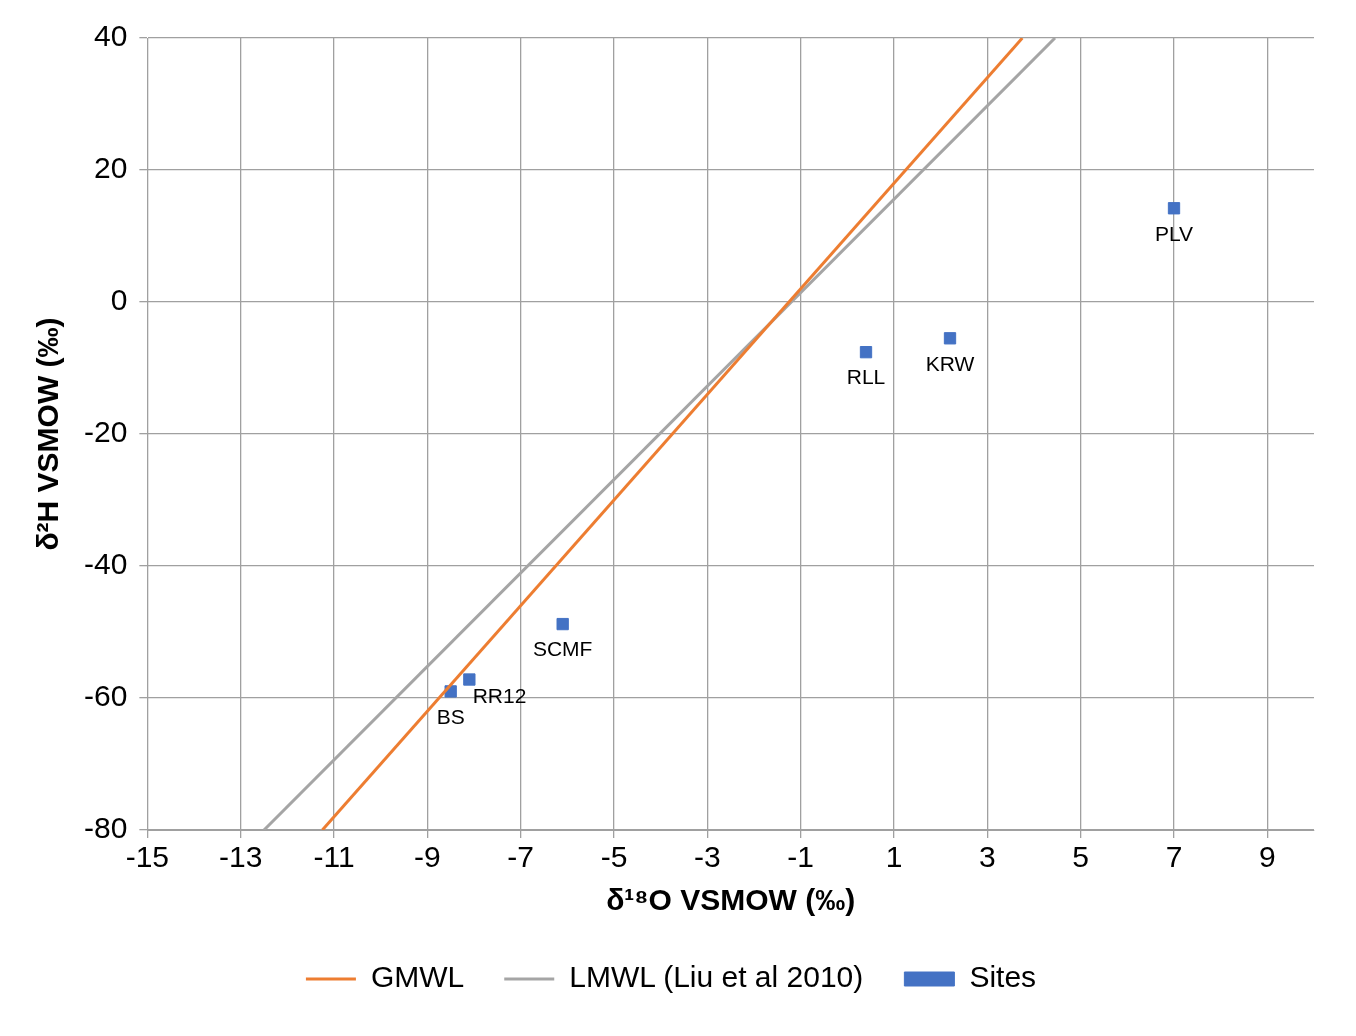  I want to click on x-tick-label: -11, so click(334, 857).